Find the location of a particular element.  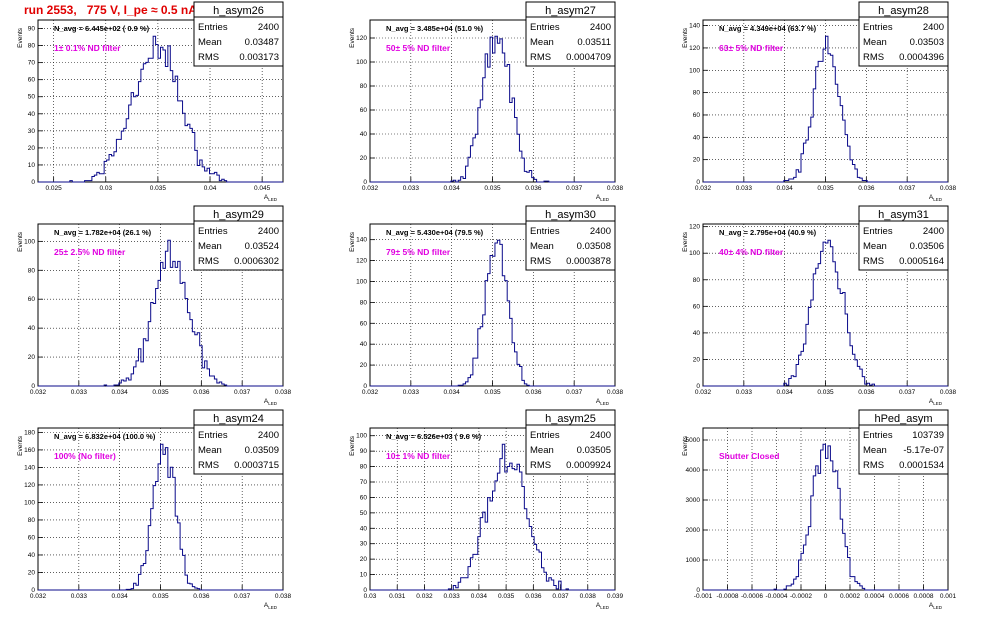

stat-value: 0.0003878 is located at coordinates (588, 261).